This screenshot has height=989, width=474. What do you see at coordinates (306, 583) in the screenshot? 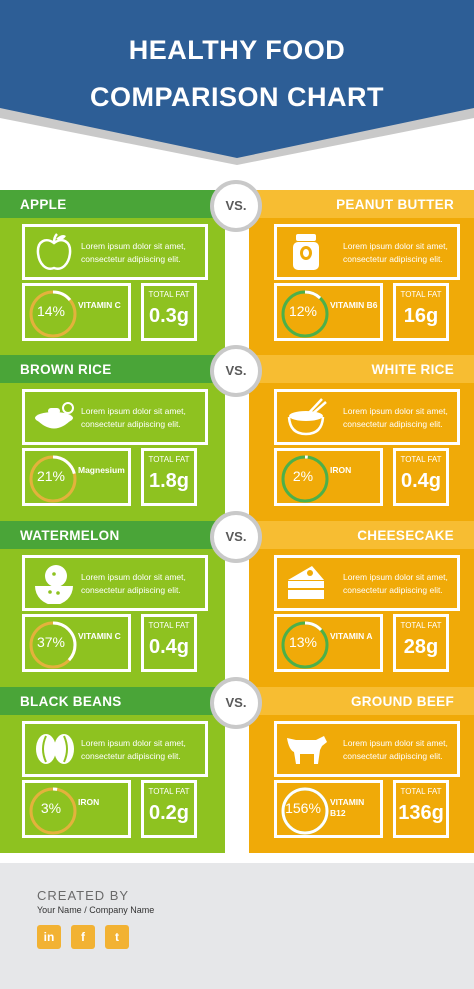
I see `cheesecake-icon` at bounding box center [306, 583].